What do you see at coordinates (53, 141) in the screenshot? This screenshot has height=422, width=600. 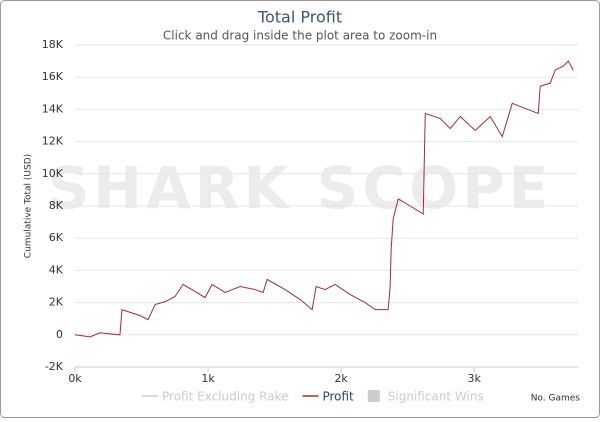 I see `y-tick-label: 12K` at bounding box center [53, 141].